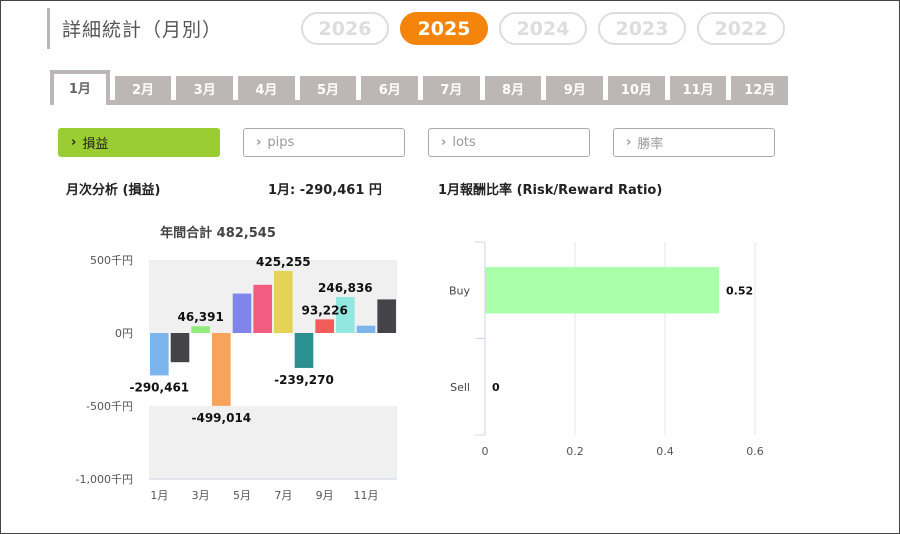 This screenshot has height=534, width=900. What do you see at coordinates (111, 260) in the screenshot?
I see `y-tick-label: 500千円` at bounding box center [111, 260].